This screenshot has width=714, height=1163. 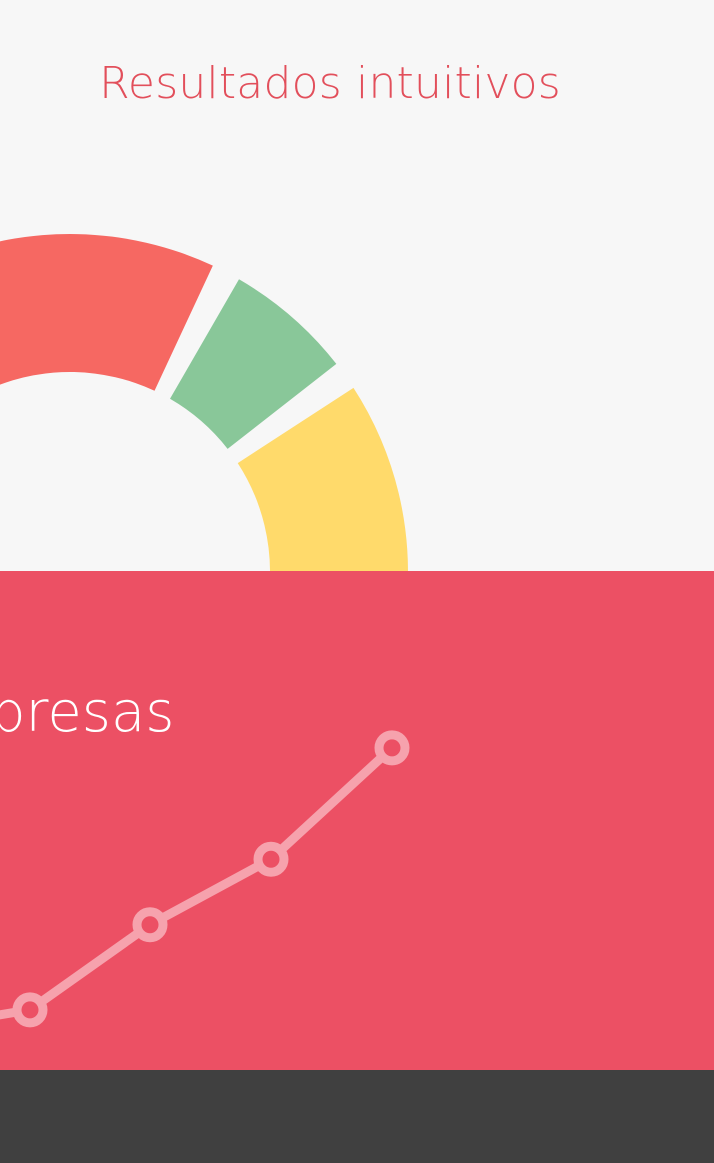 What do you see at coordinates (87, 712) in the screenshot?
I see `companies-title: presas` at bounding box center [87, 712].